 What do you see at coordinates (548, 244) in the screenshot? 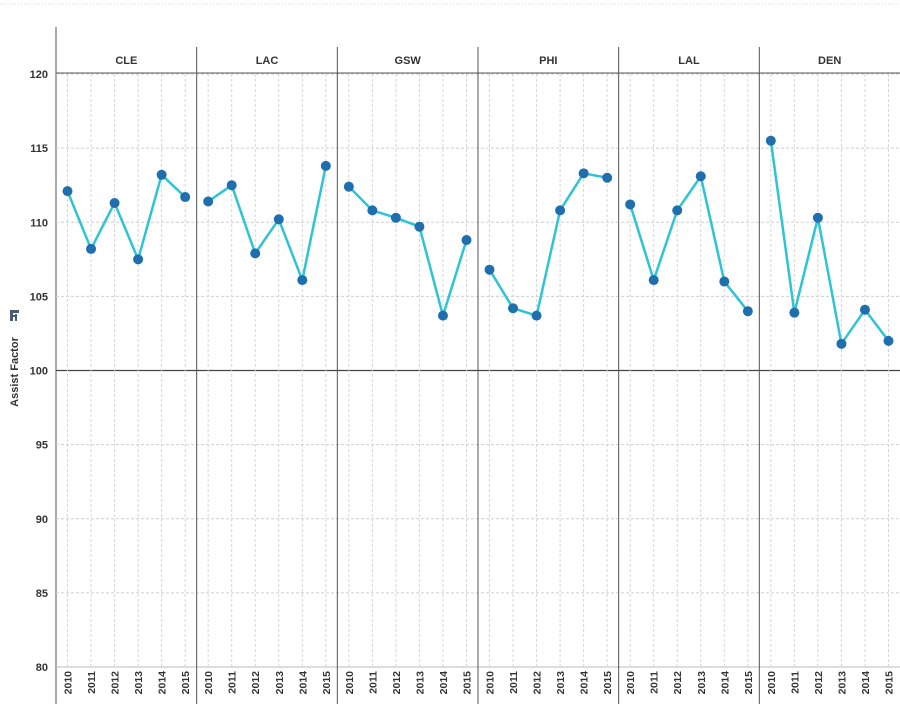
I see `series-line-phi` at bounding box center [548, 244].